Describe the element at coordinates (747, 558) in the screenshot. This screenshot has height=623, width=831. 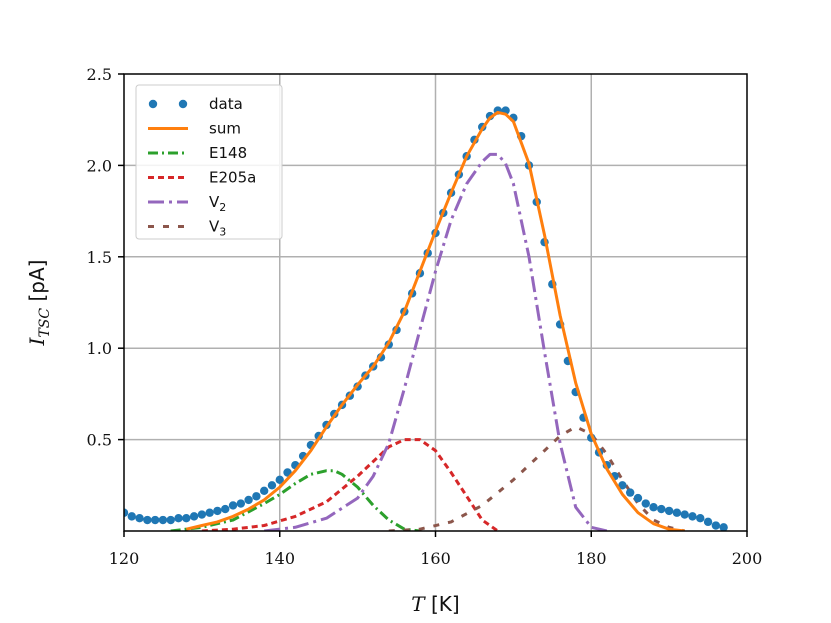
I see `x-tick-label: 200` at that location.